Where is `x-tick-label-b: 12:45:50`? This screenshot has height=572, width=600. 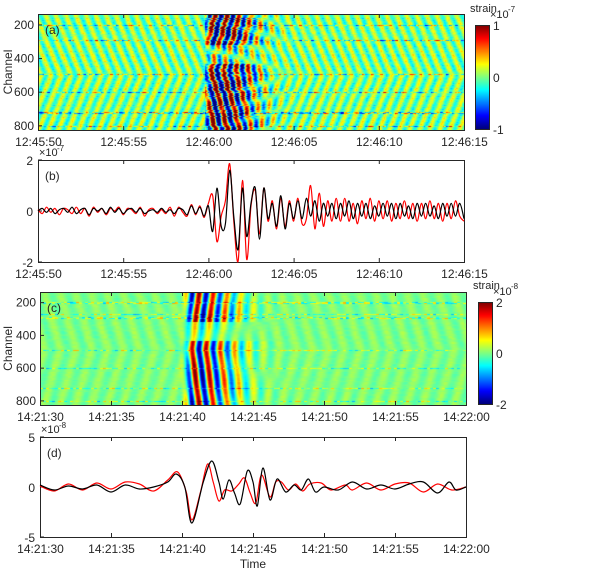
x-tick-label-b: 12:45:50 is located at coordinates (38, 274).